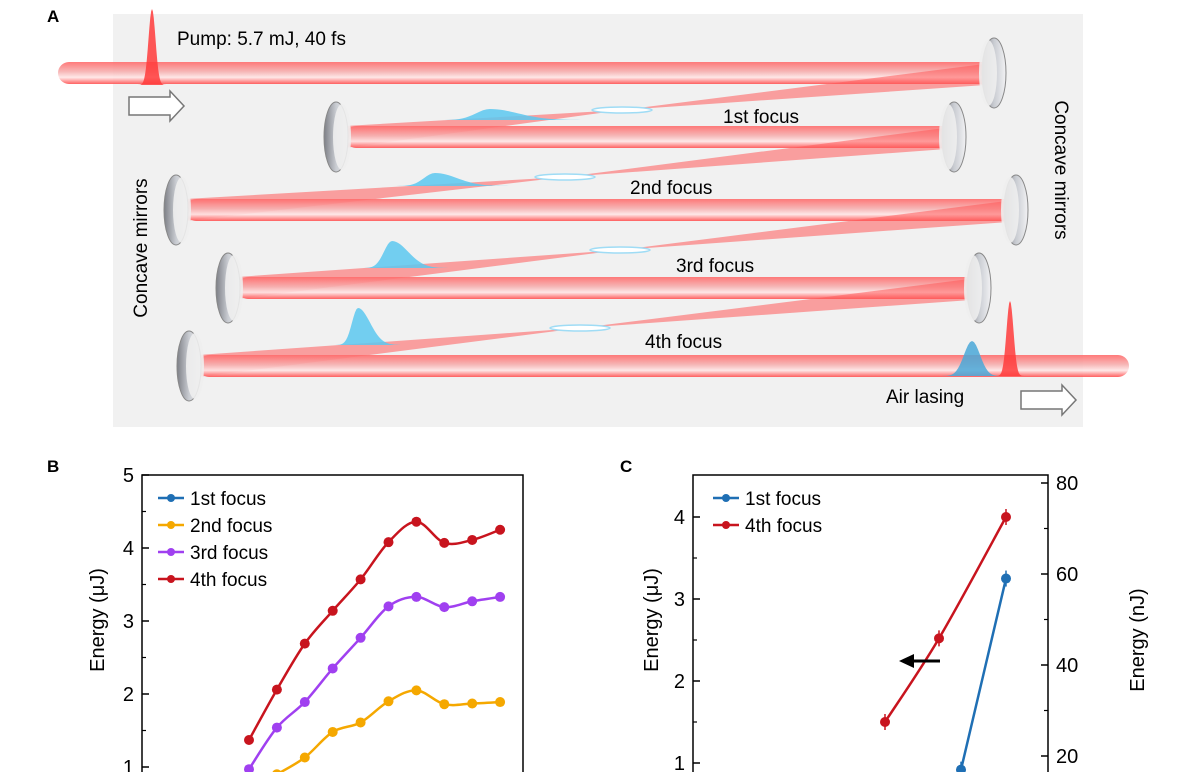  Describe the element at coordinates (1067, 484) in the screenshot. I see `y-tick-label: 80` at that location.